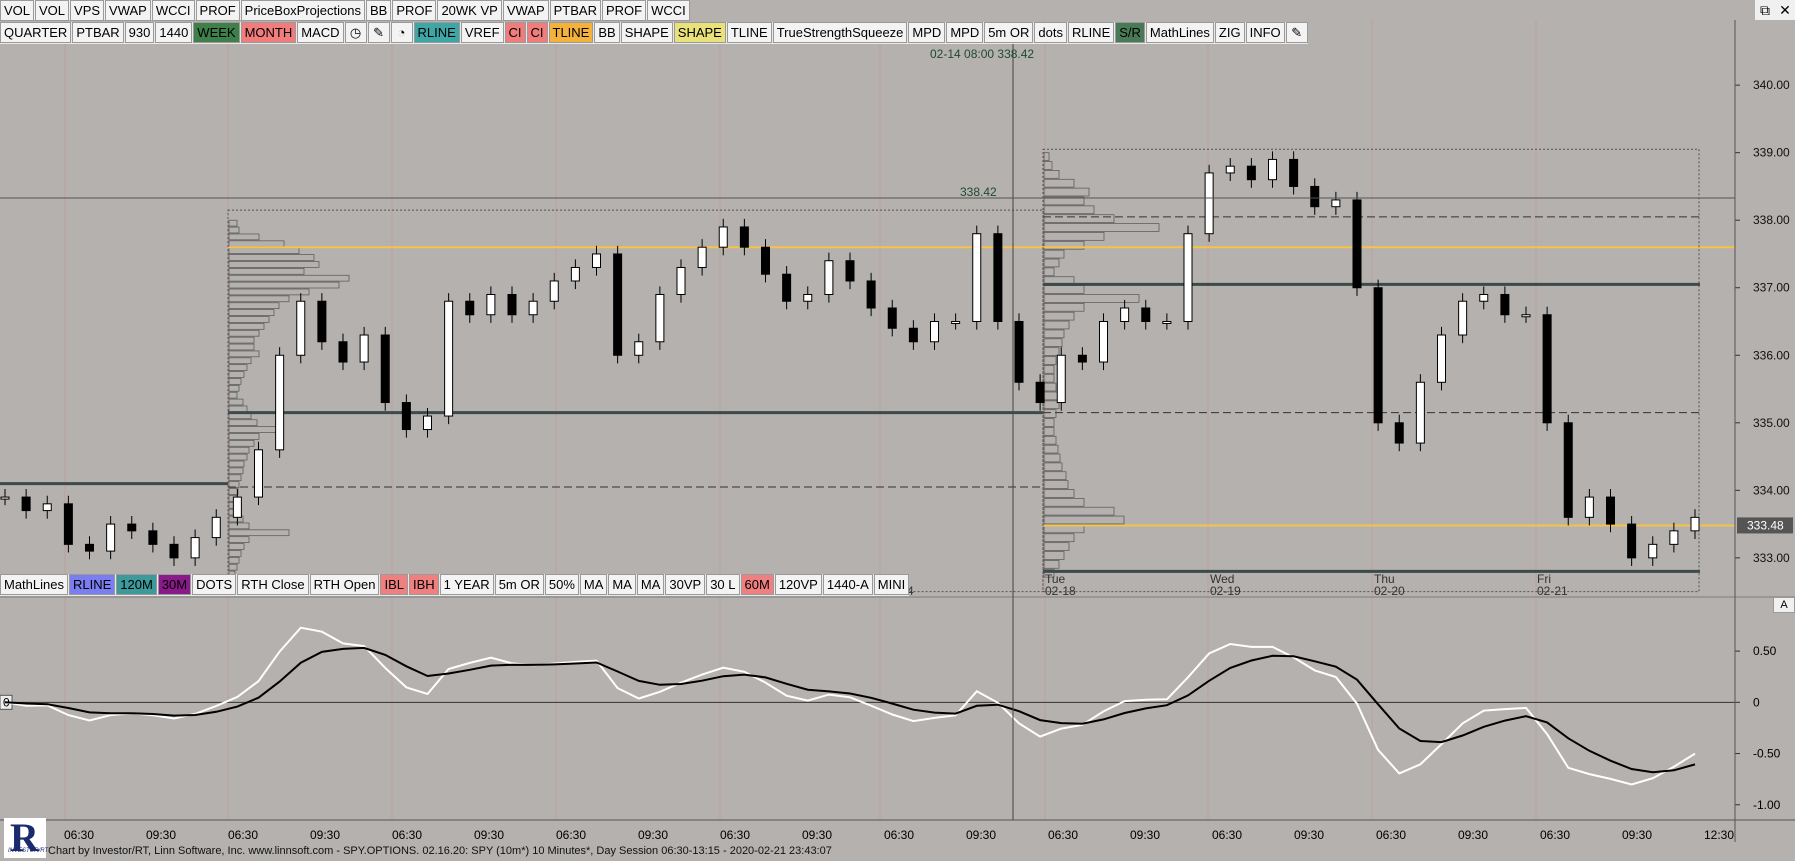  Describe the element at coordinates (1265, 32) in the screenshot. I see `tool-info-button: INFO` at that location.